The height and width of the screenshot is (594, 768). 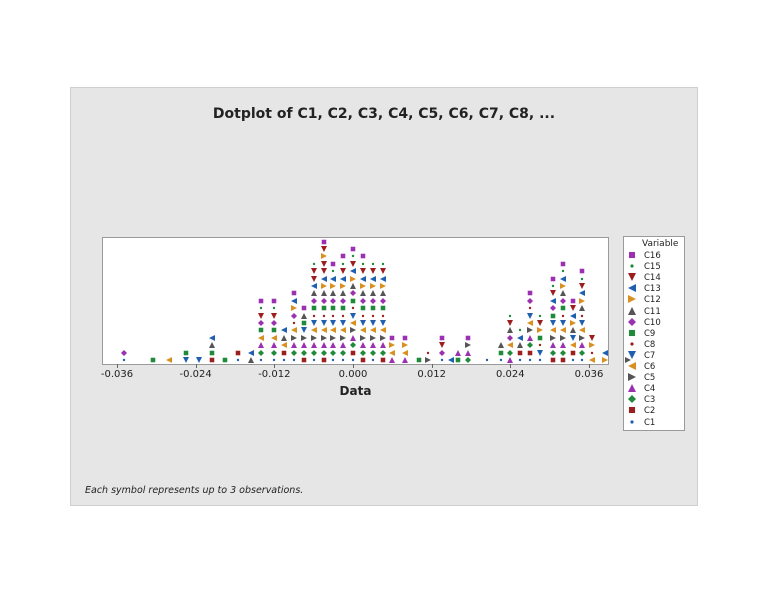 I want to click on legend-diamond-icon, so click(x=633, y=400).